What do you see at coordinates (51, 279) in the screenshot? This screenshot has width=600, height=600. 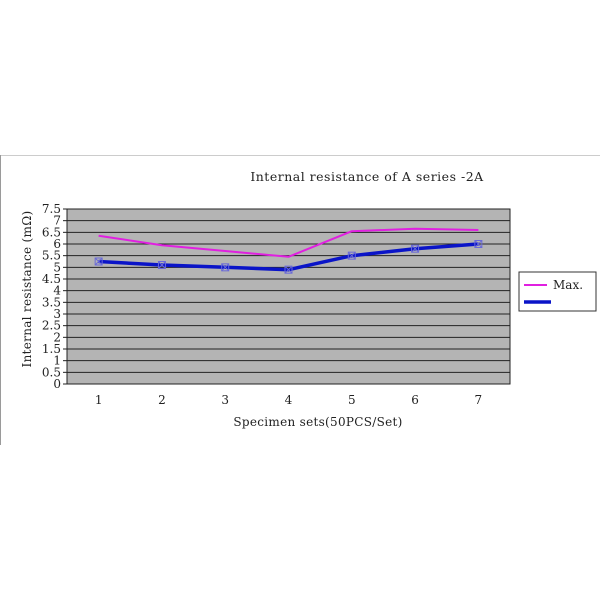 I see `y-tick-label: 4.5` at bounding box center [51, 279].